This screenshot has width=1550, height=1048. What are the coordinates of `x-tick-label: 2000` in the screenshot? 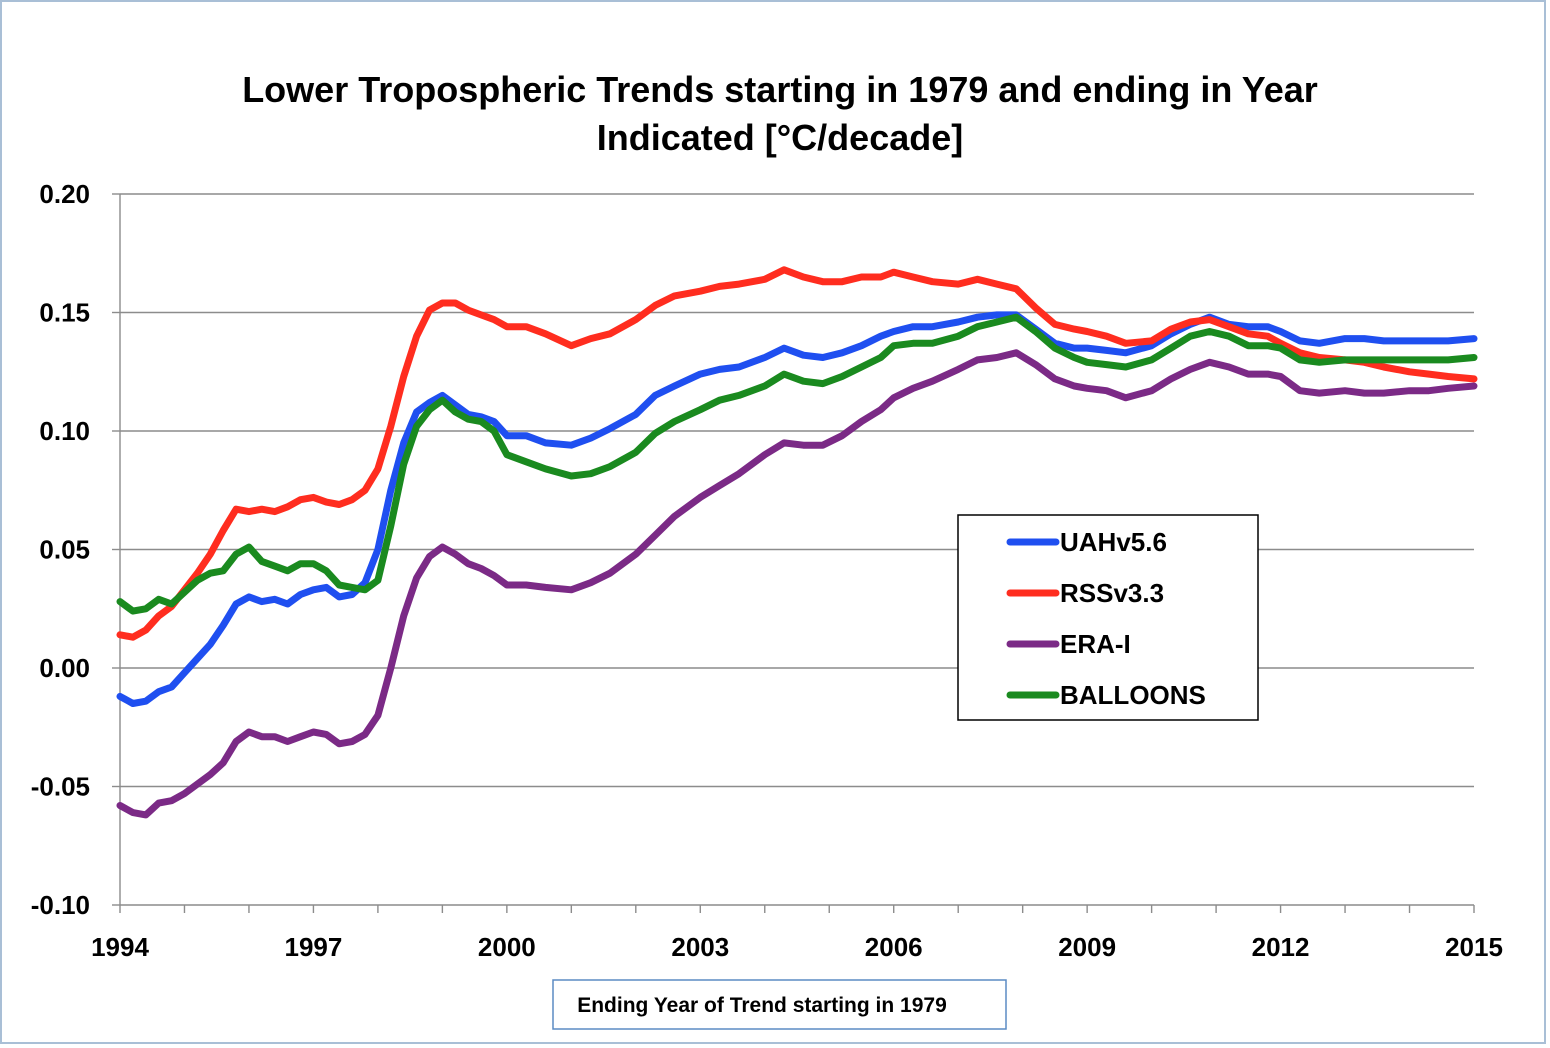 It's located at (507, 947).